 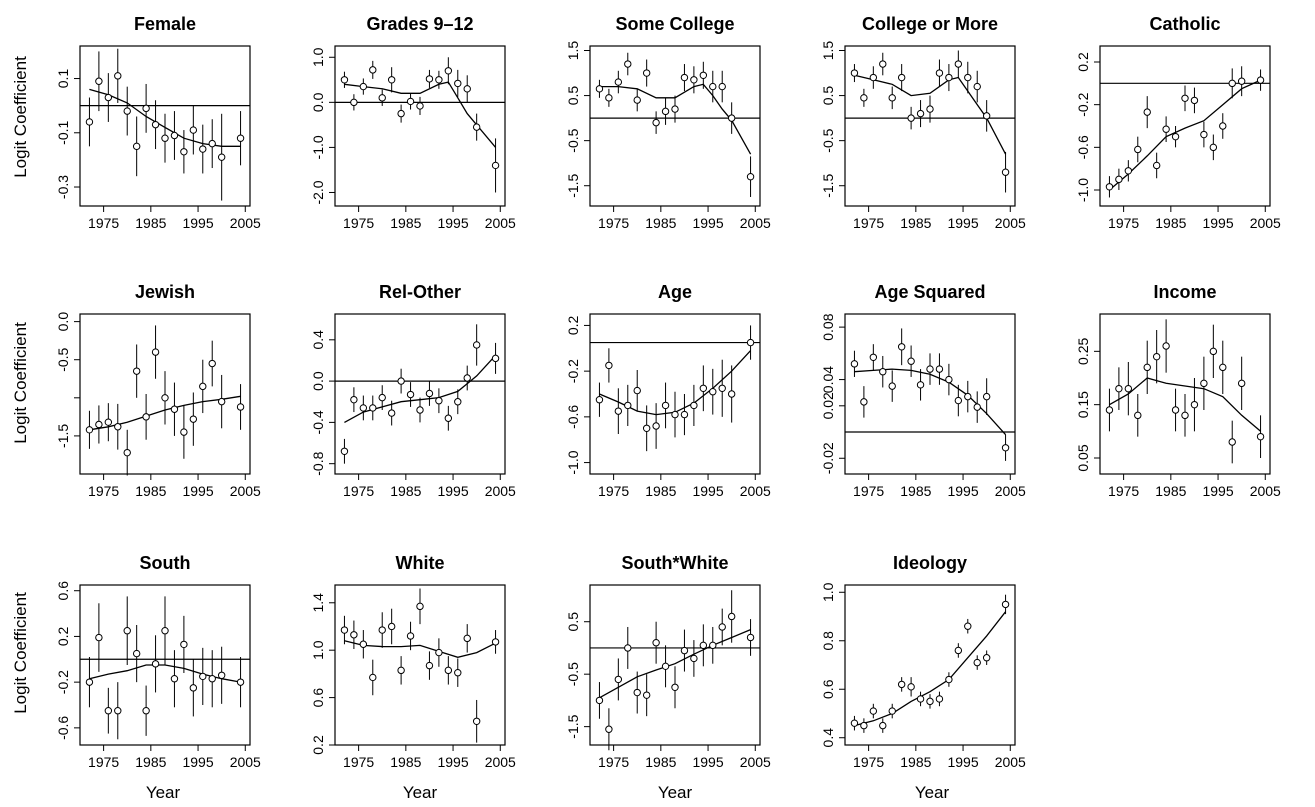 I want to click on x-tick-label: 2005, so click(x=500, y=223).